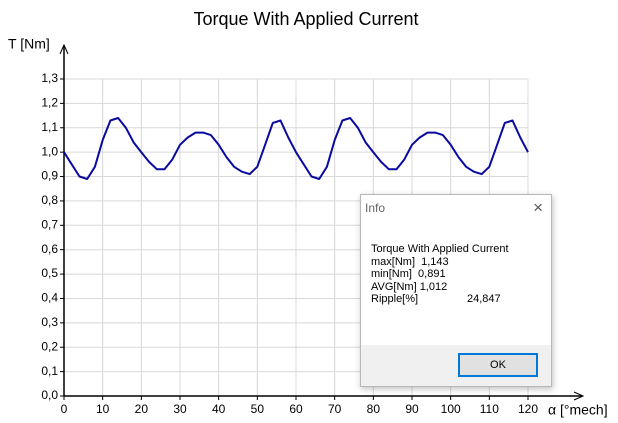 The height and width of the screenshot is (423, 618). Describe the element at coordinates (49, 371) in the screenshot. I see `y-tick-label: 0,1` at that location.